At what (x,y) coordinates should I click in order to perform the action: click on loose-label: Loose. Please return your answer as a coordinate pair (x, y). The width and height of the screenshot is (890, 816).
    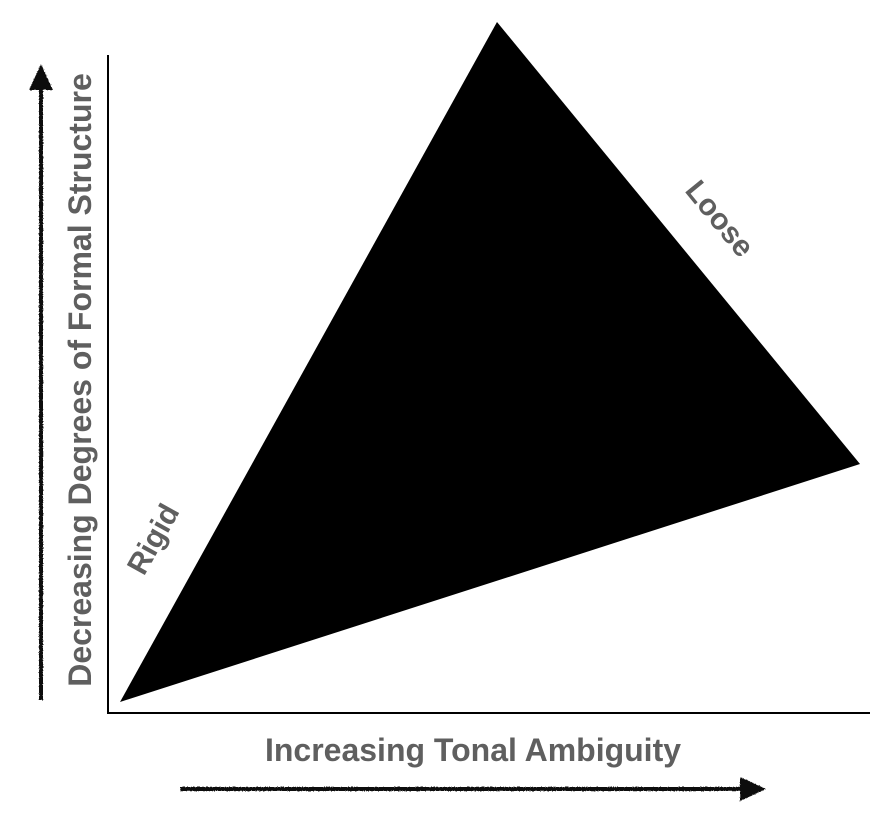
    Looking at the image, I should click on (720, 218).